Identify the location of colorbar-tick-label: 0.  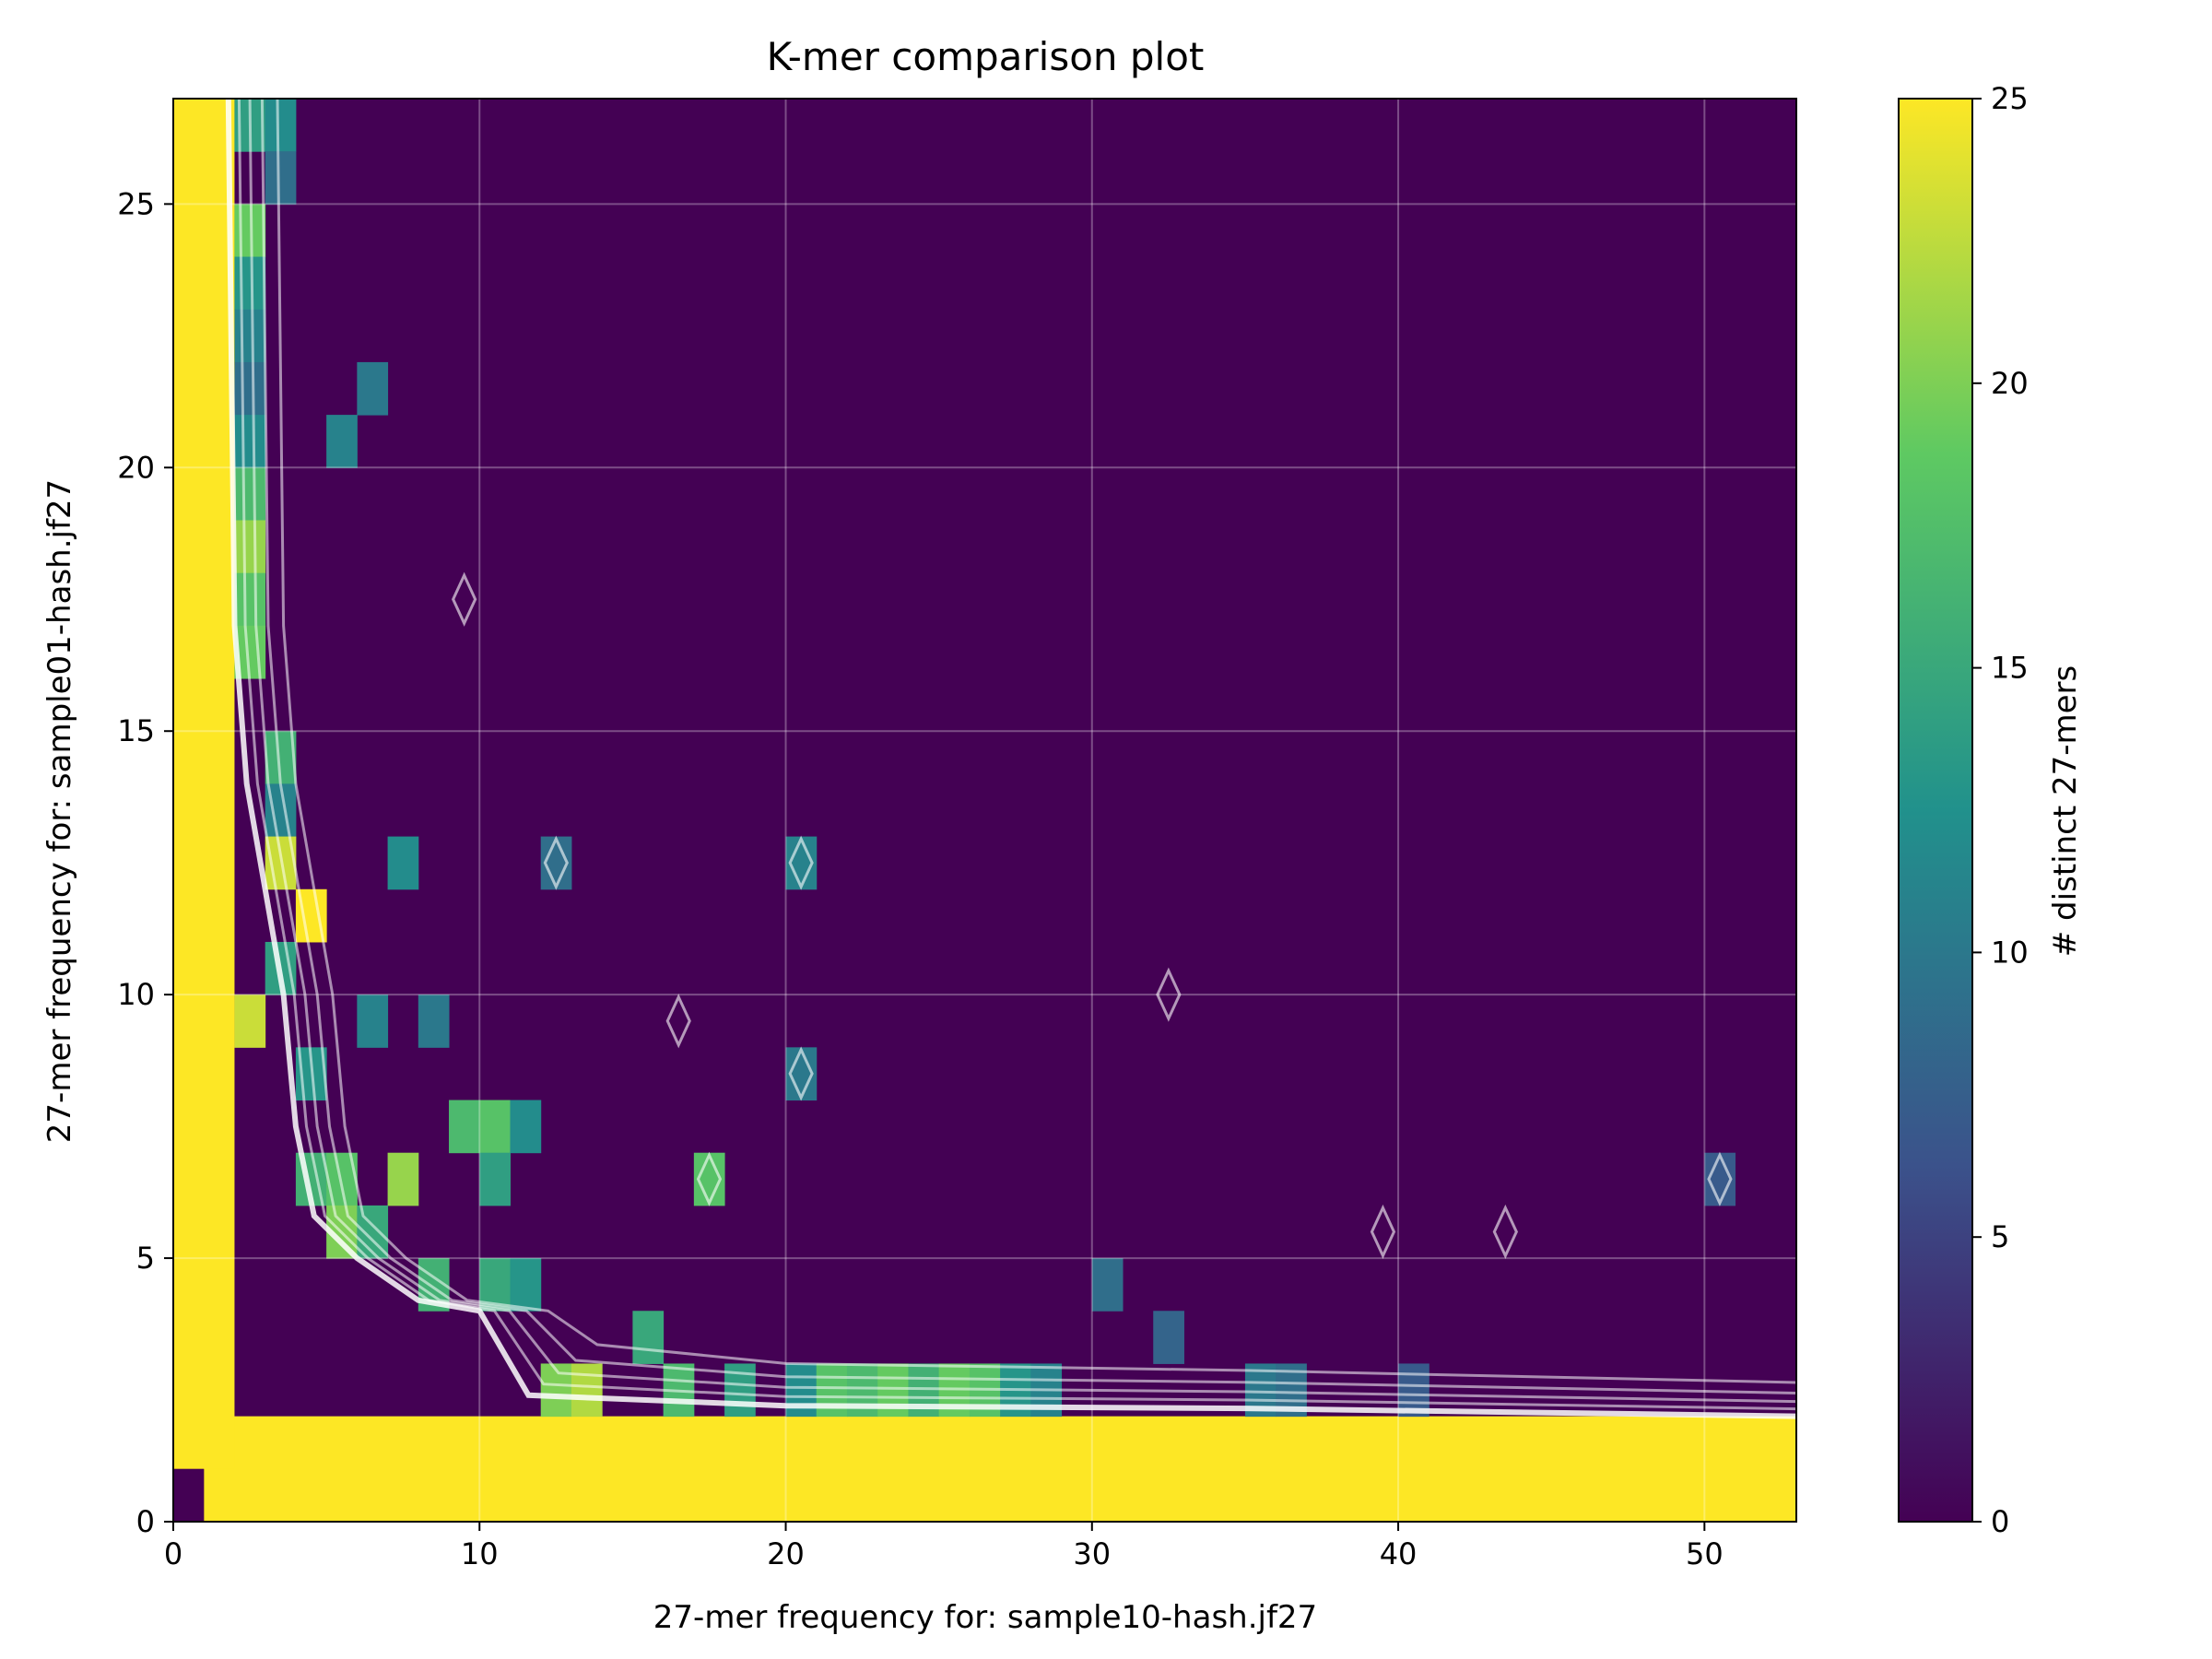
(2000, 1521).